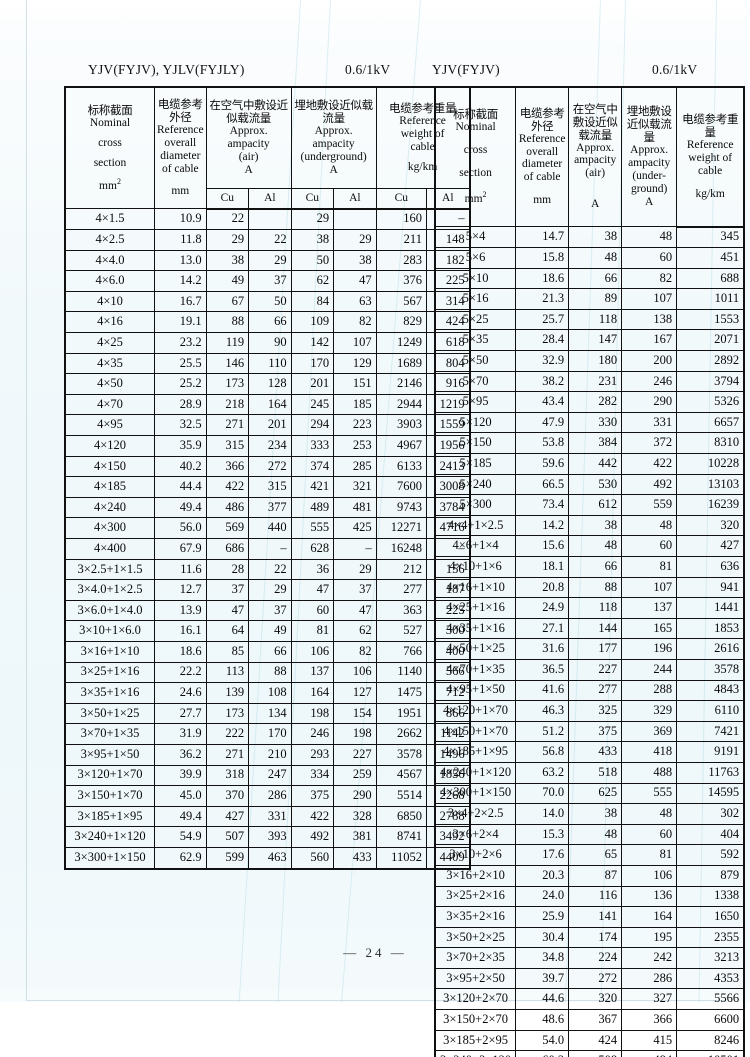  What do you see at coordinates (109, 507) in the screenshot?
I see `cell-nominal-section: 4×240` at bounding box center [109, 507].